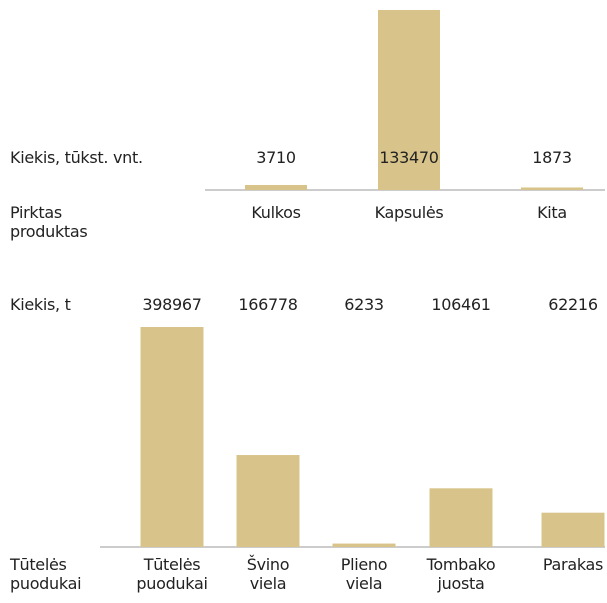 The image size is (607, 603). Describe the element at coordinates (552, 212) in the screenshot. I see `category-label: Kita` at that location.